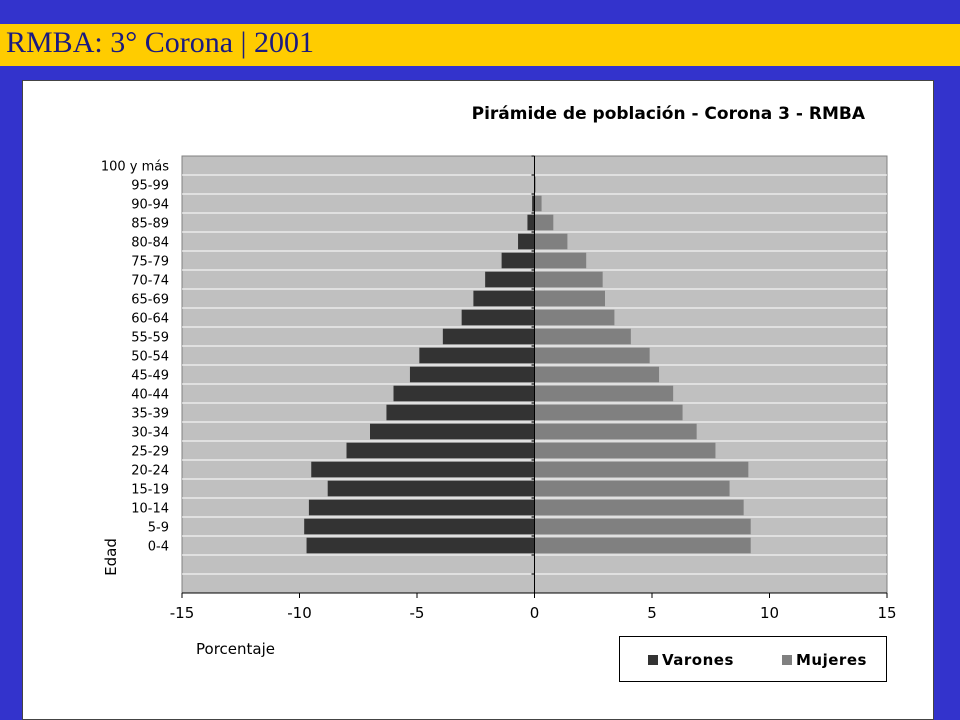  I want to click on y-tick-label: 75-79, so click(150, 262).